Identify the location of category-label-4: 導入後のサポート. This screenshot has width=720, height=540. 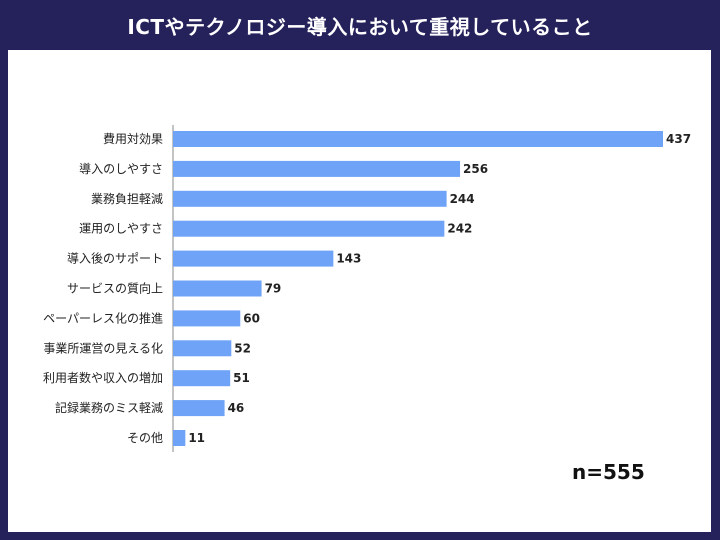
(115, 259).